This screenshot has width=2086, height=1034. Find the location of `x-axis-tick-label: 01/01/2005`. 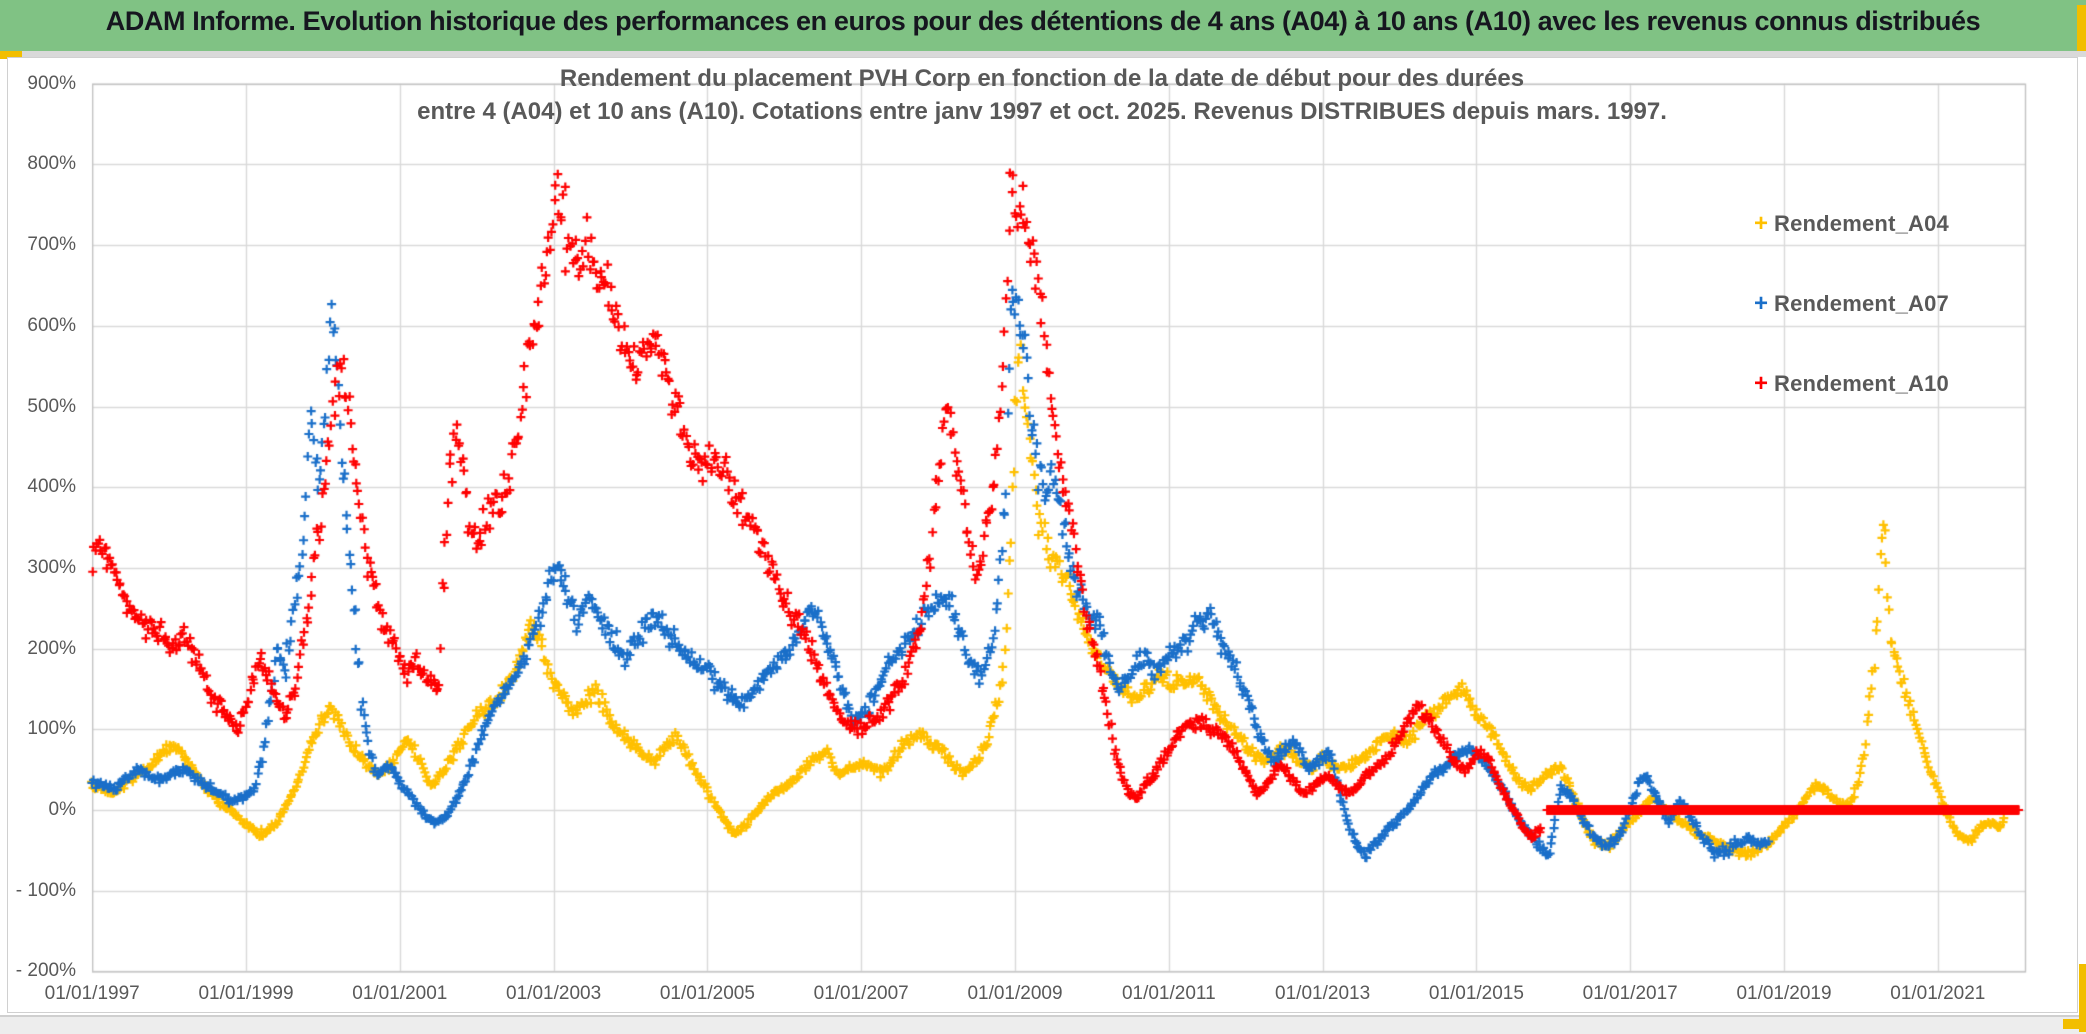

x-axis-tick-label: 01/01/2005 is located at coordinates (707, 993).